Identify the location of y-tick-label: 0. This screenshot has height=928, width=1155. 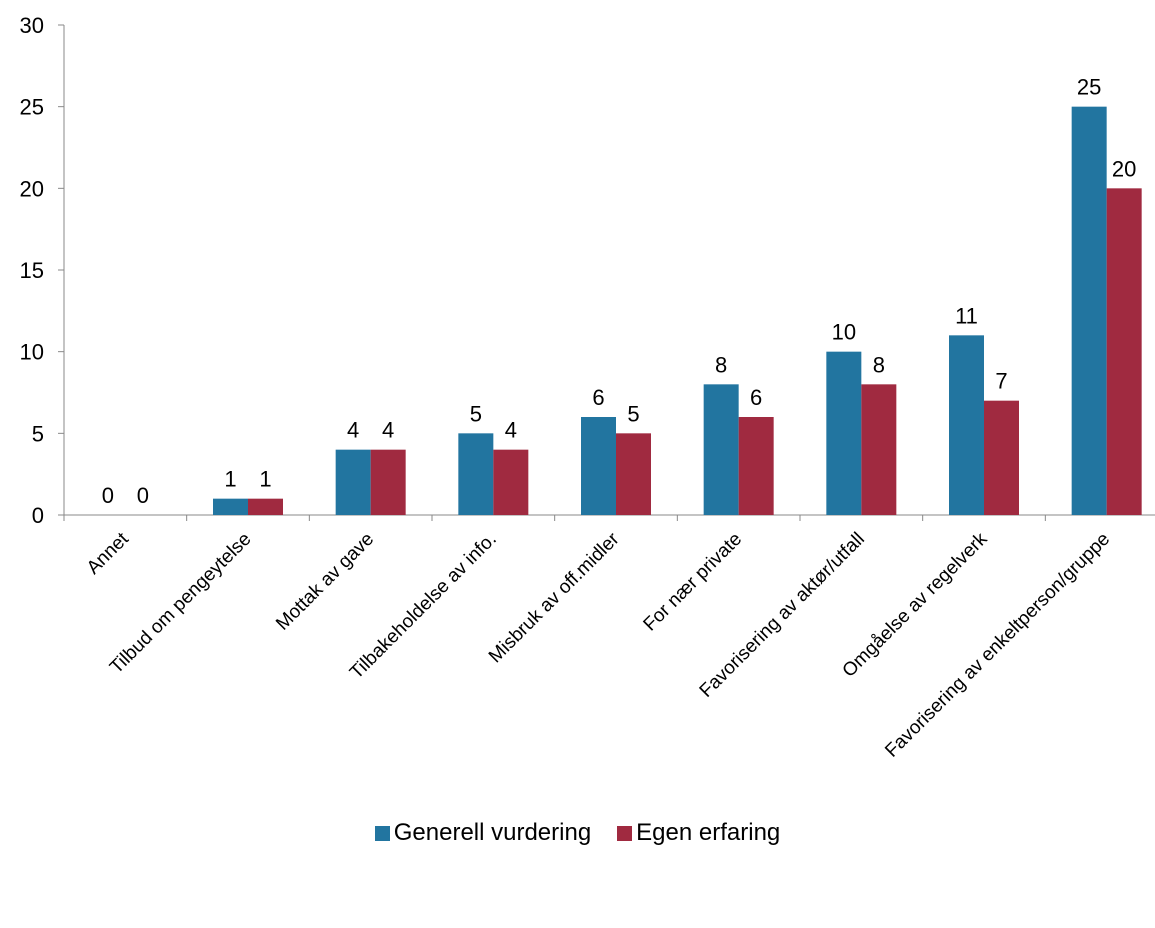
(38, 515).